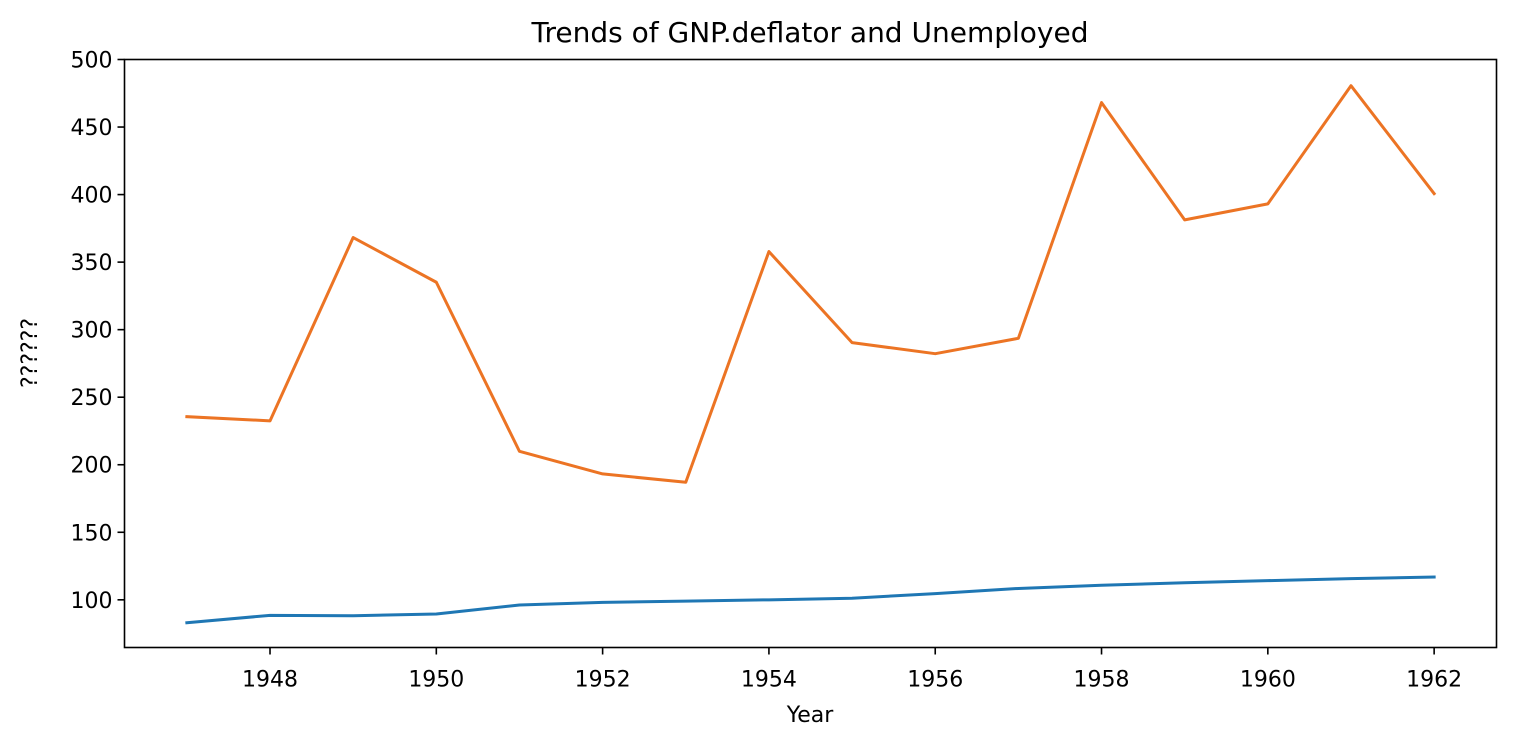 Image resolution: width=1516 pixels, height=748 pixels. What do you see at coordinates (30, 353) in the screenshot?
I see `y-axis-label: ??????` at bounding box center [30, 353].